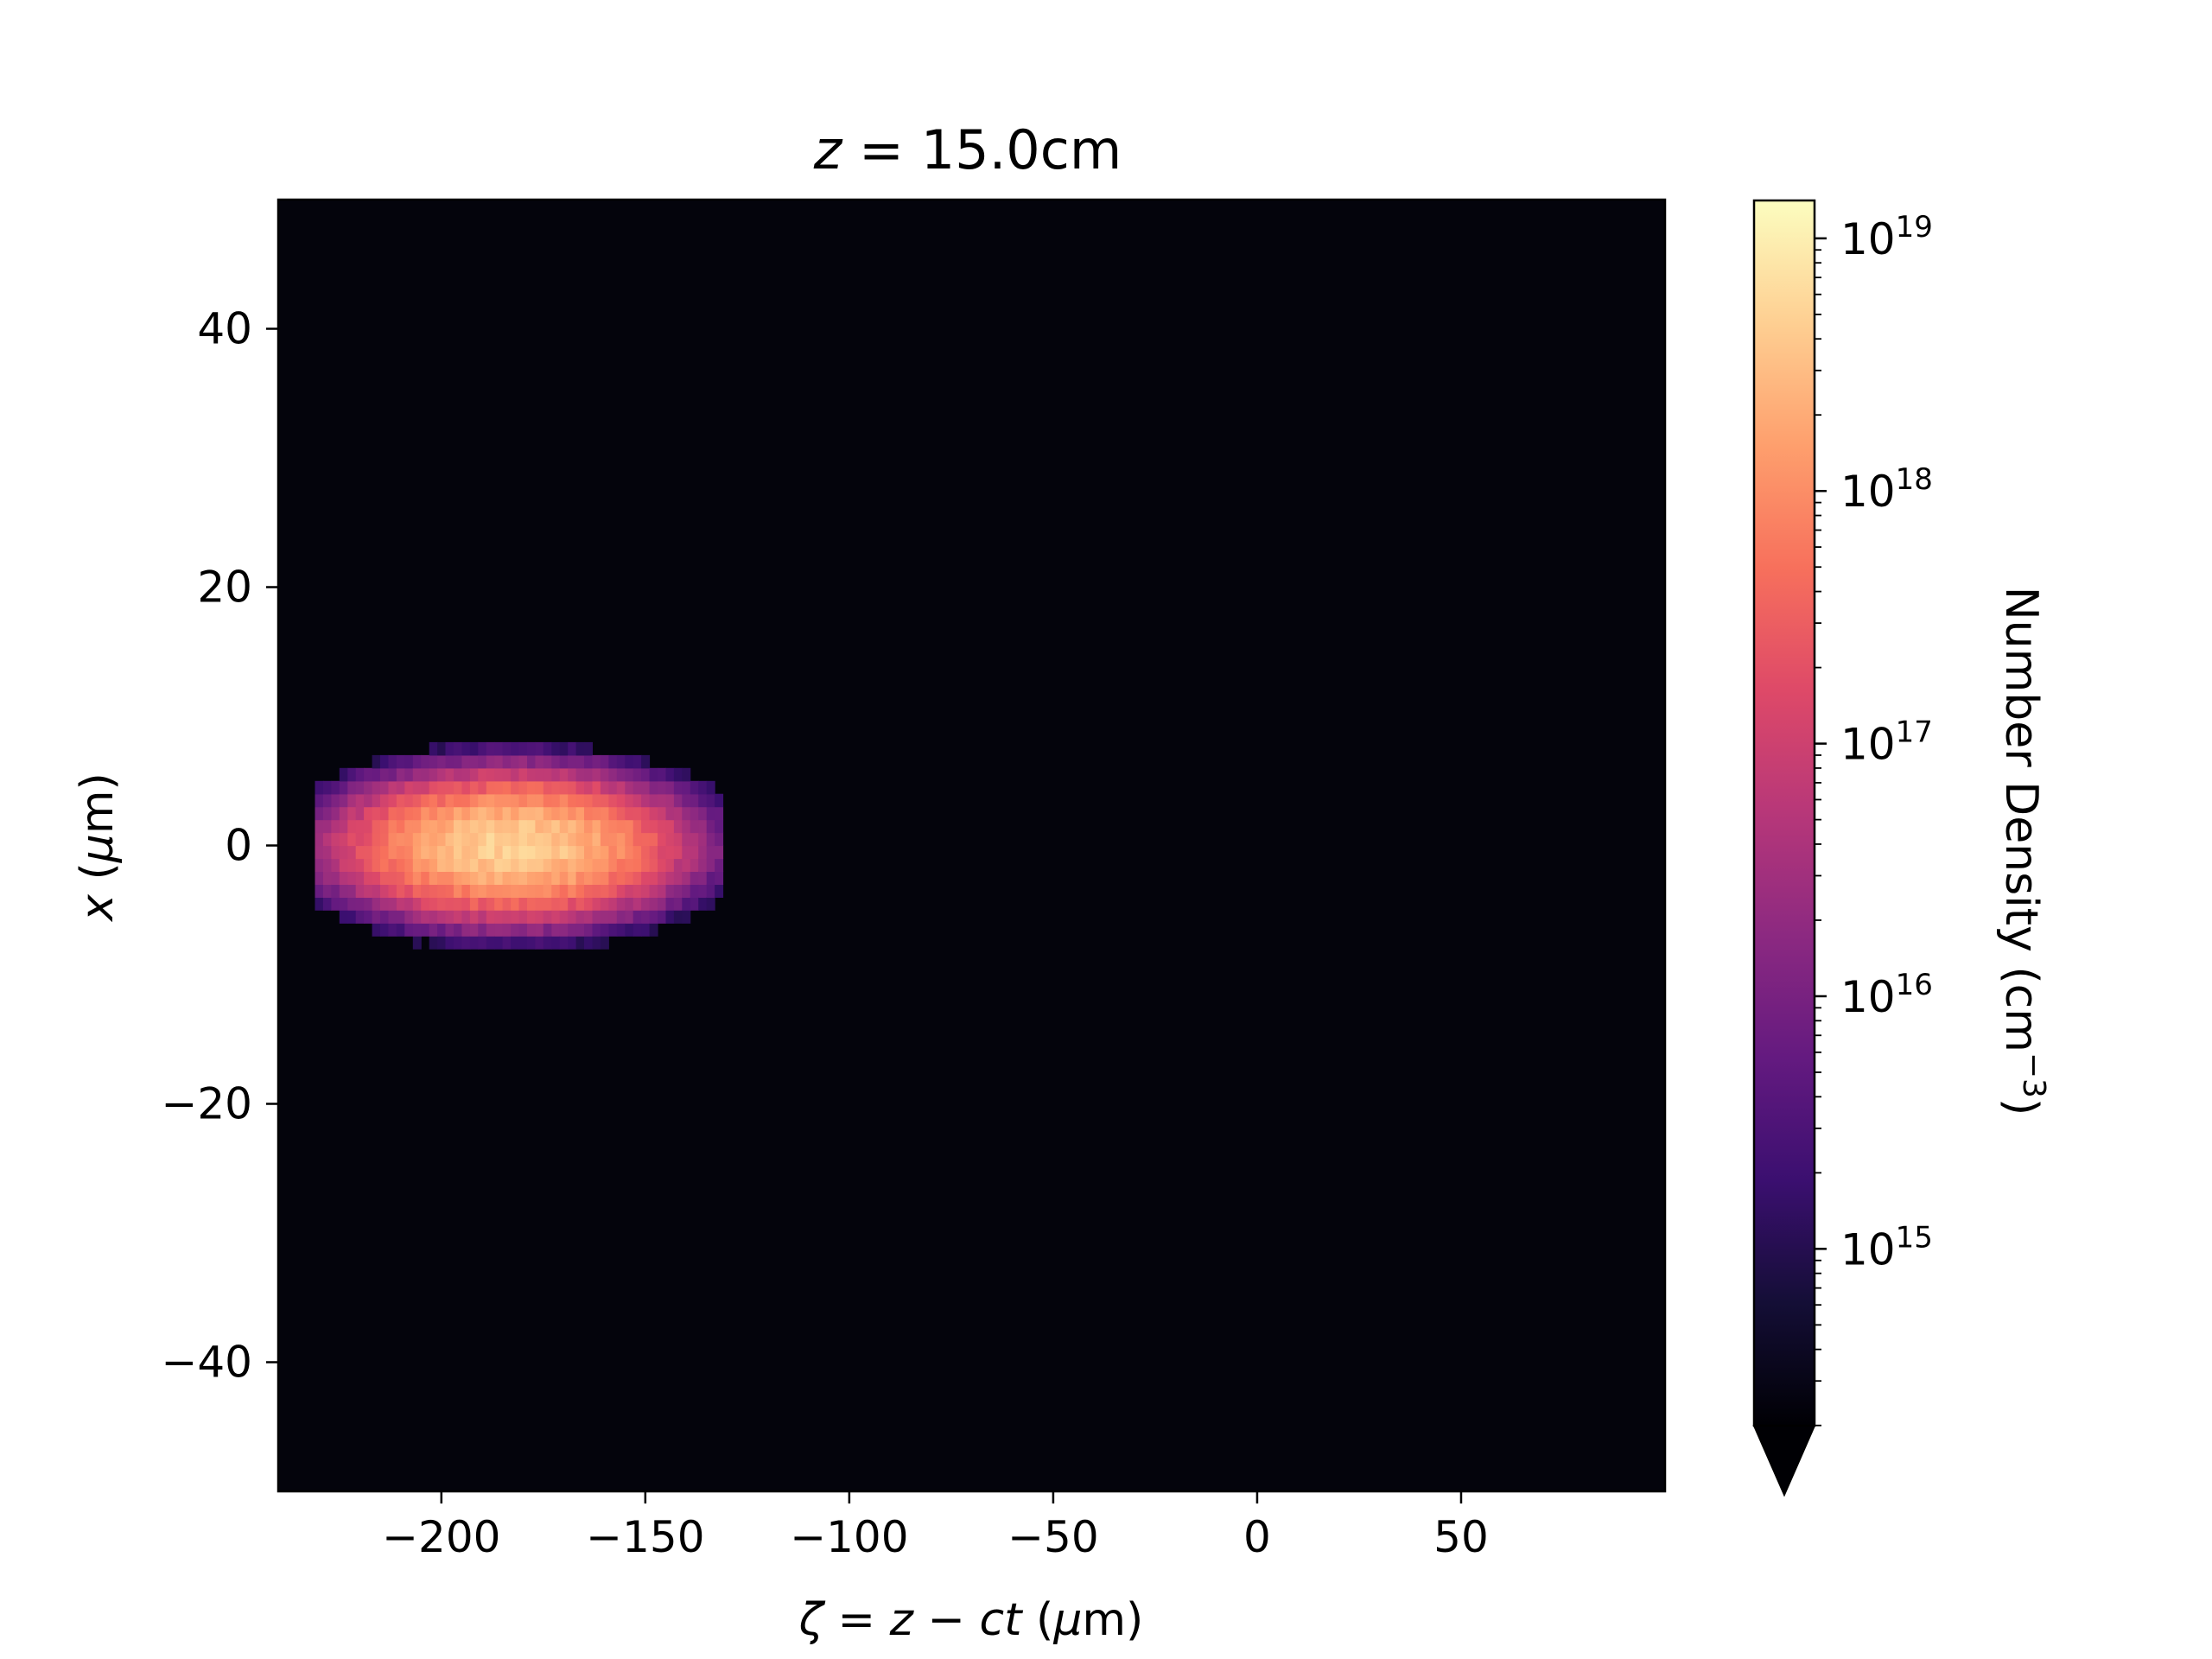 This screenshot has width=2212, height=1659. I want to click on x-tick-label: 50, so click(1461, 1537).